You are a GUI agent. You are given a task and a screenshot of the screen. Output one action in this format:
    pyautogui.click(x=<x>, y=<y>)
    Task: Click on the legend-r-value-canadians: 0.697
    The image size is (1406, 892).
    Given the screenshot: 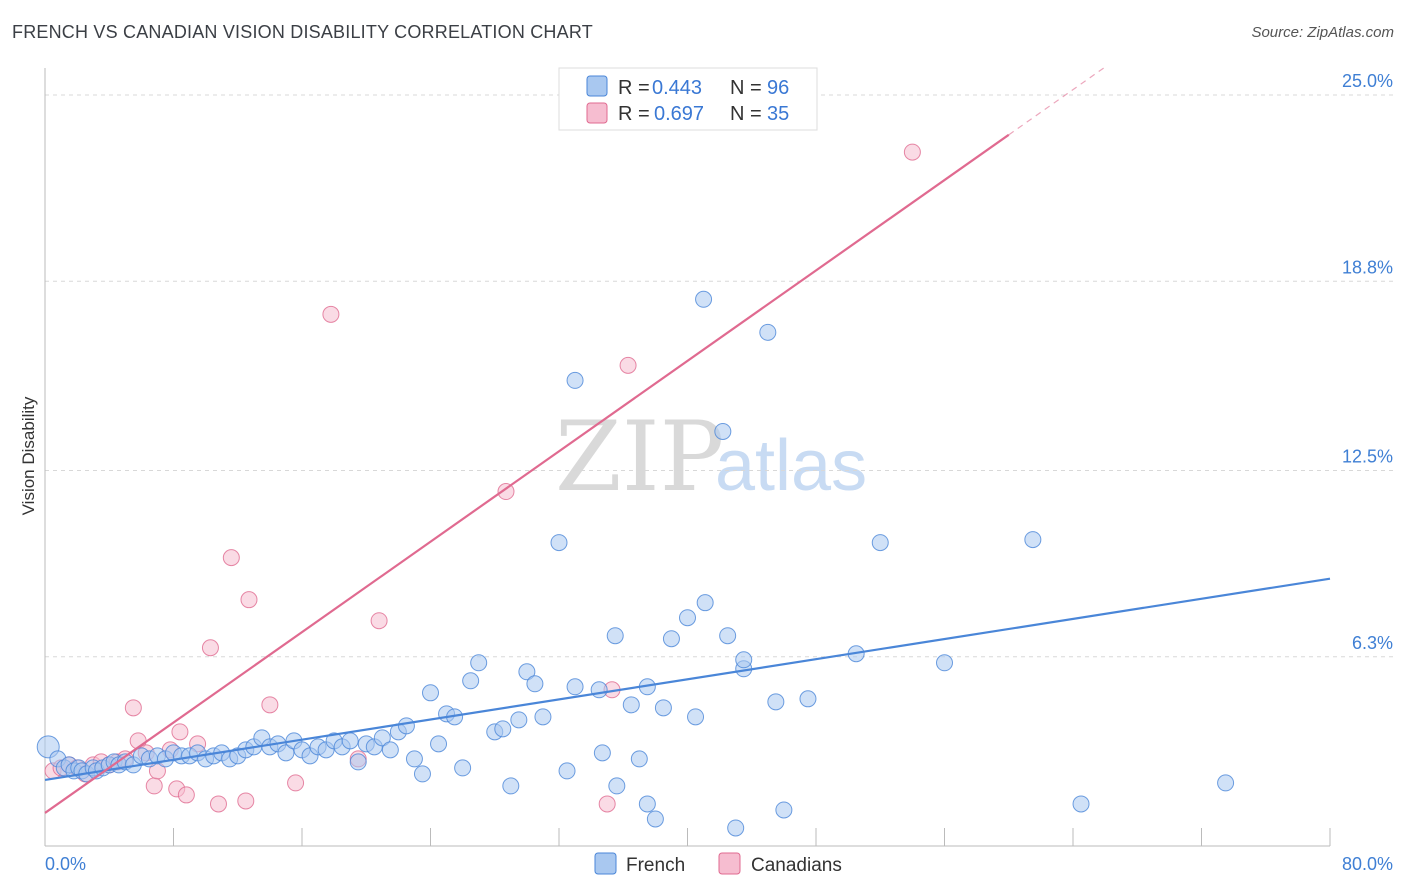 What is the action you would take?
    pyautogui.click(x=679, y=114)
    